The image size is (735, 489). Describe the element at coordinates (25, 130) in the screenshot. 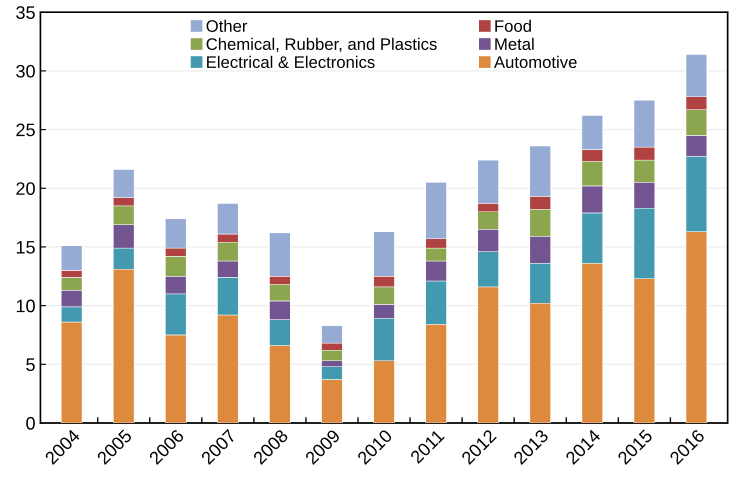

I see `y-tick-label: 25` at that location.